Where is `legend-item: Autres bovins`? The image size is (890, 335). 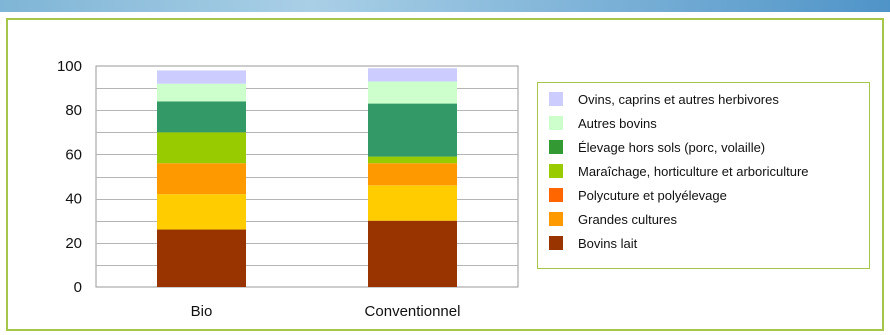 legend-item: Autres bovins is located at coordinates (603, 123).